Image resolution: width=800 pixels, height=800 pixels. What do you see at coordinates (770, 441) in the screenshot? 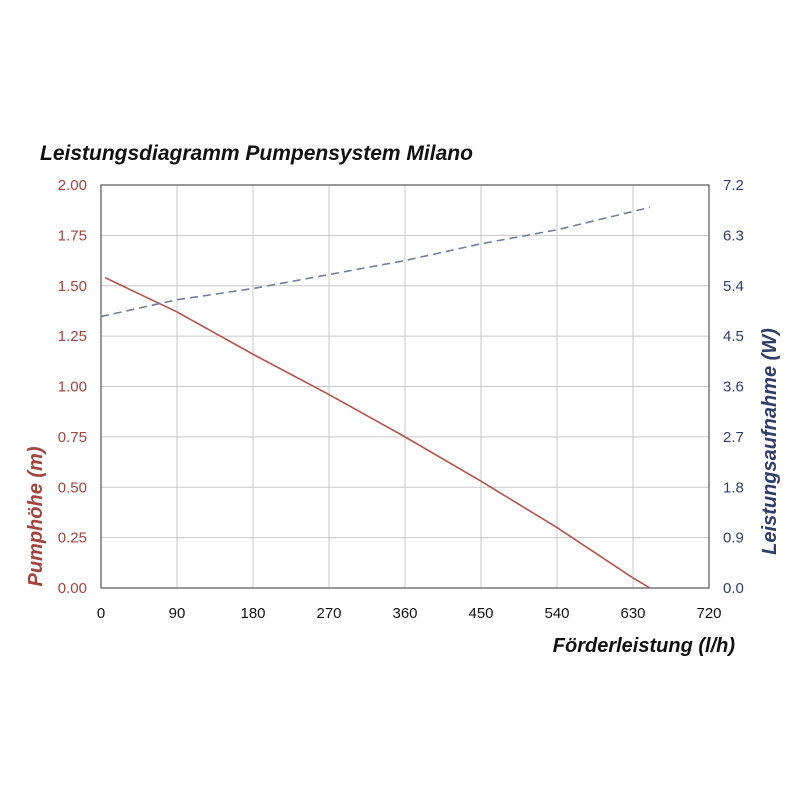
I see `y-right-axis-label: Leistungsaufnahme (W)` at bounding box center [770, 441].